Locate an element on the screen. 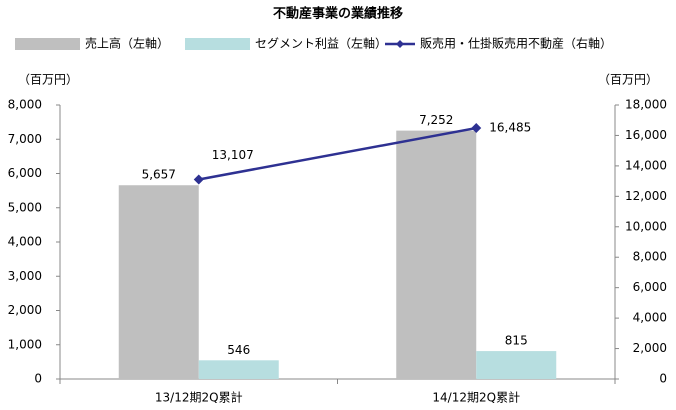 The height and width of the screenshot is (410, 676). bar-value-label: 546 is located at coordinates (238, 350).